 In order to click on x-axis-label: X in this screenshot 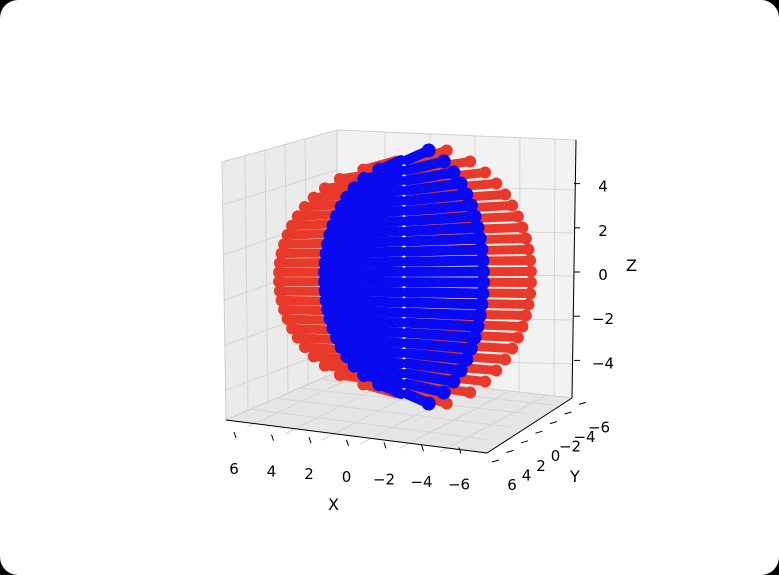, I will do `click(333, 504)`.